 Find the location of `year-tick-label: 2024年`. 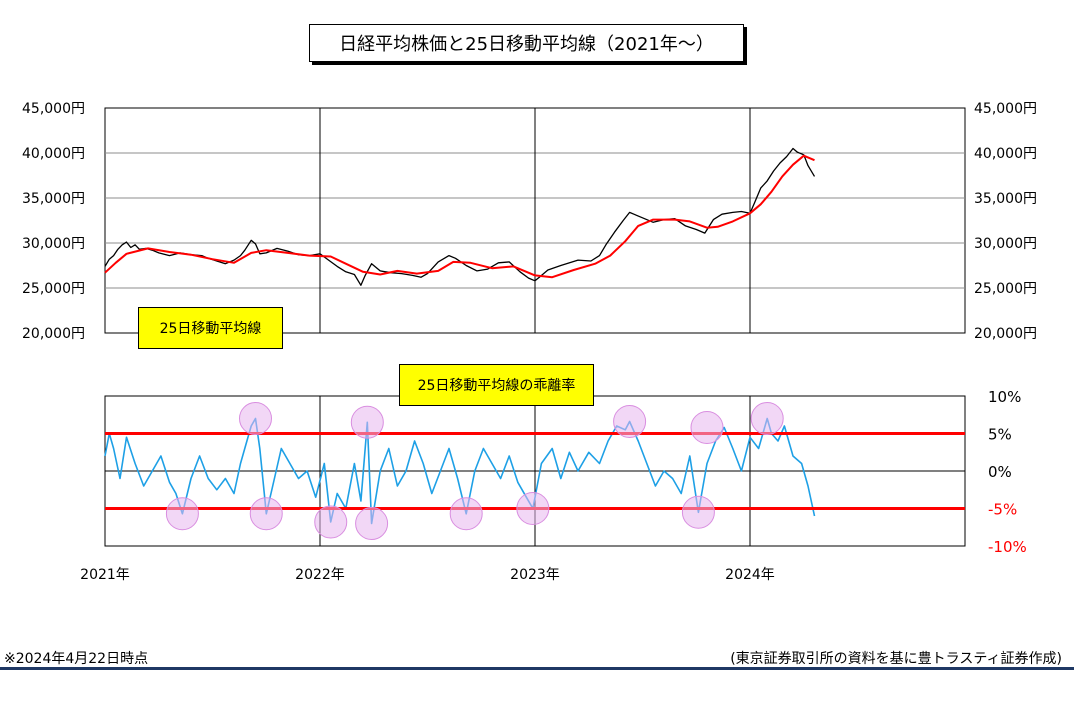

year-tick-label: 2024年 is located at coordinates (750, 575).